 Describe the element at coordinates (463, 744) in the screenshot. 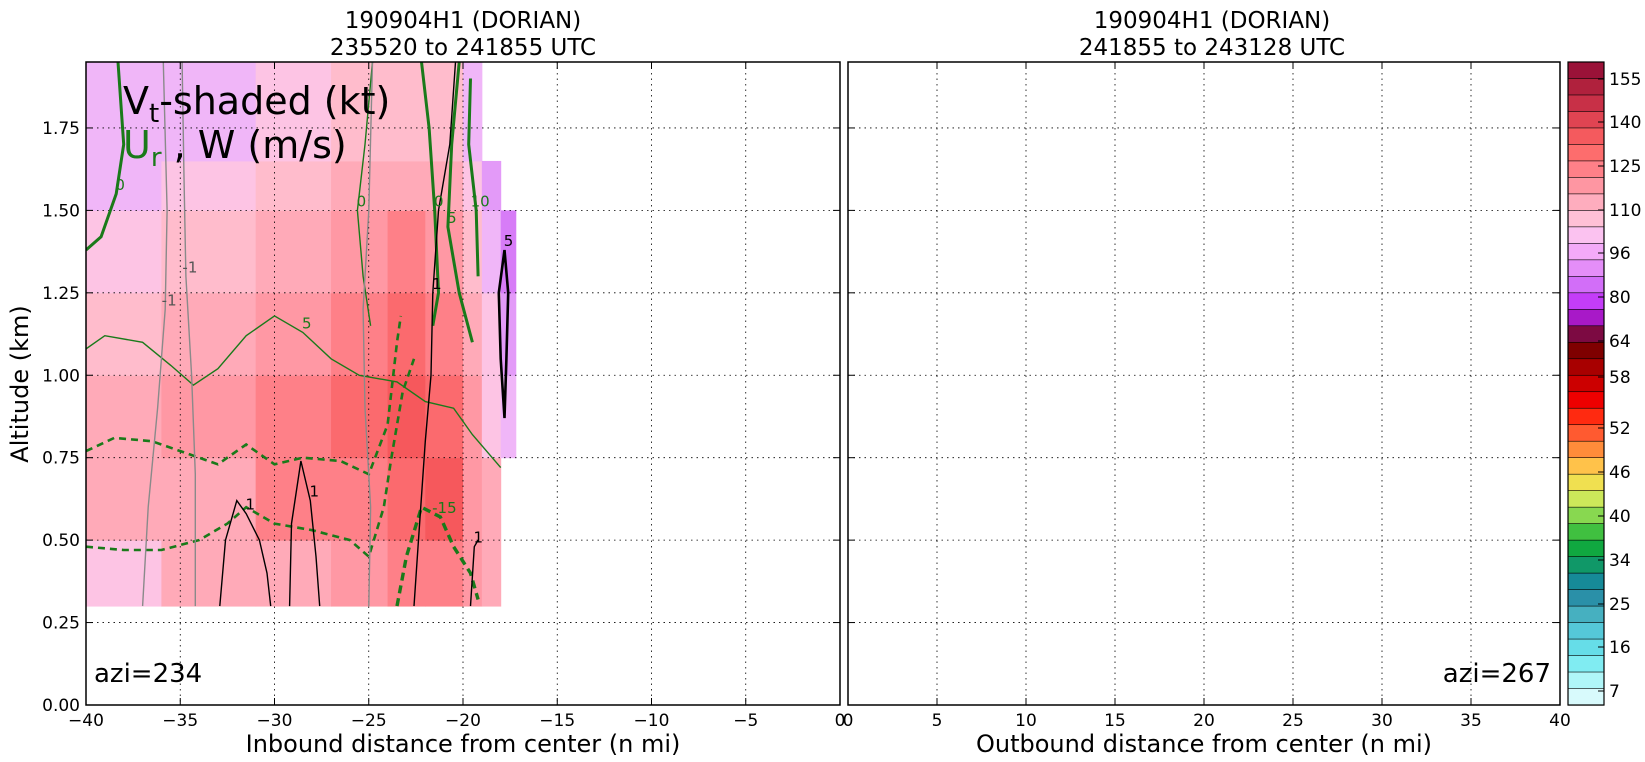

I see `left-x-axis-label: Inbound distance from center (n mi)` at that location.